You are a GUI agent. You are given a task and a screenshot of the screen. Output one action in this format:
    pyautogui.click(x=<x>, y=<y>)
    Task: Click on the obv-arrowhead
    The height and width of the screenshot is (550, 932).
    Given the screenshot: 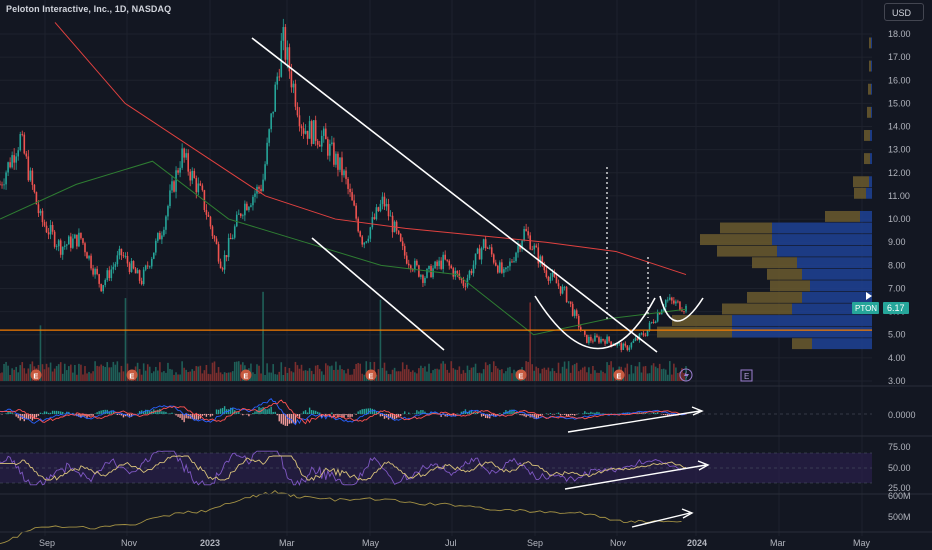 What is the action you would take?
    pyautogui.click(x=687, y=513)
    